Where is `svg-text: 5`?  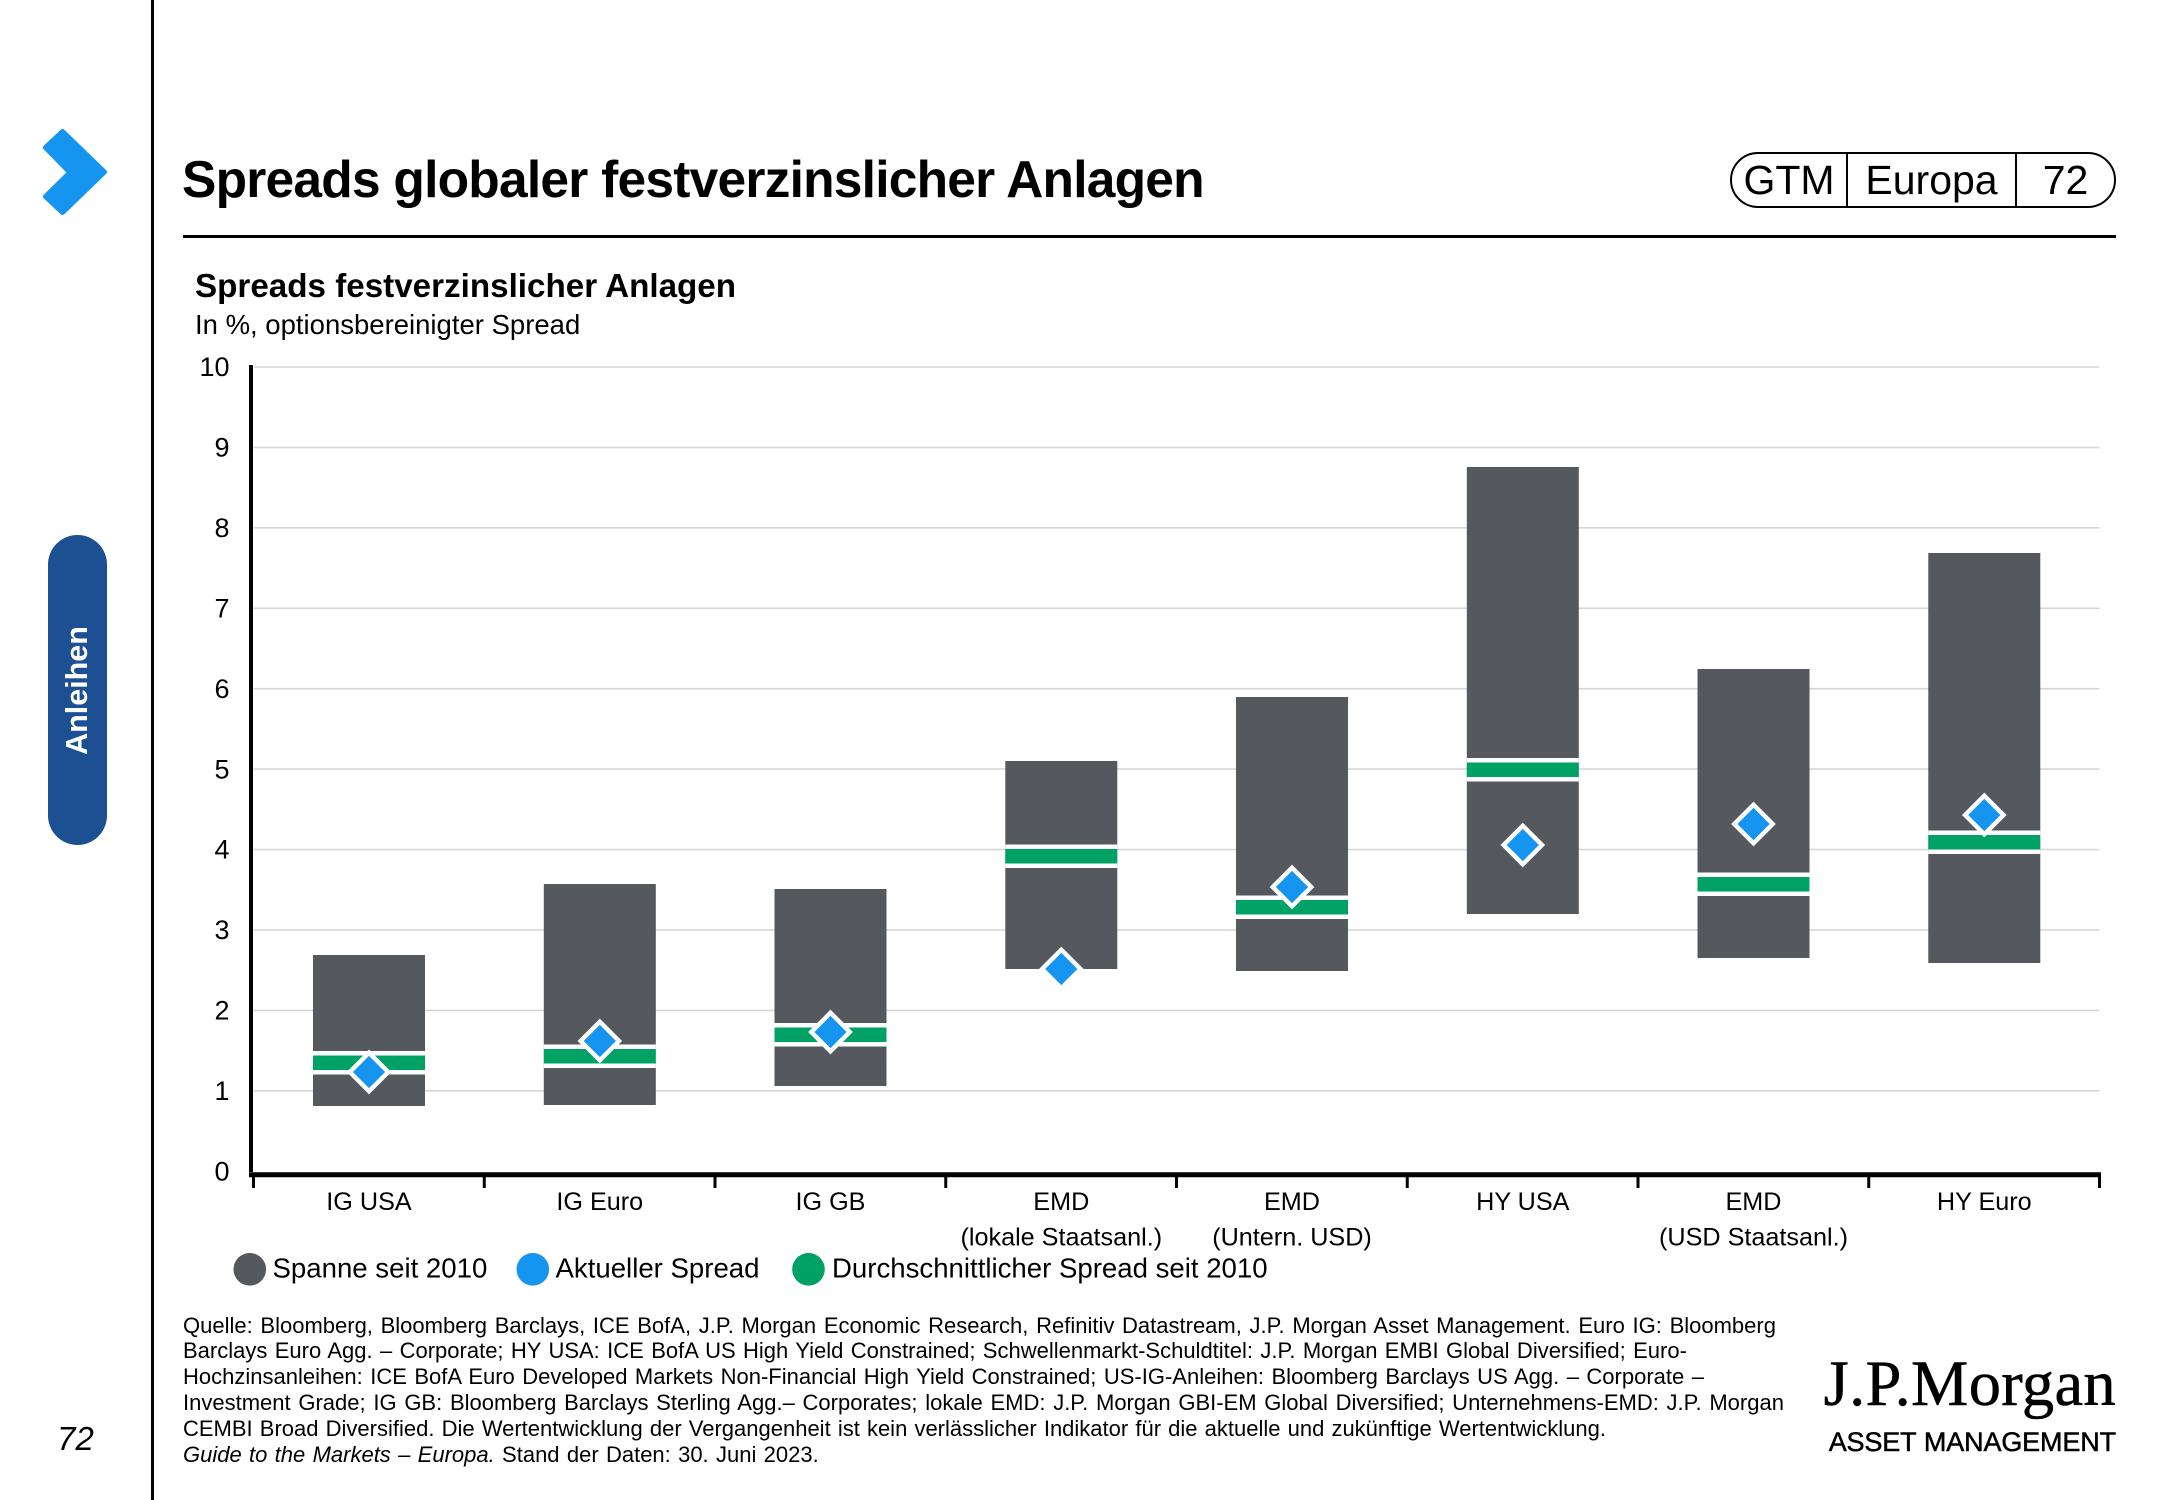
svg-text: 5 is located at coordinates (221, 769).